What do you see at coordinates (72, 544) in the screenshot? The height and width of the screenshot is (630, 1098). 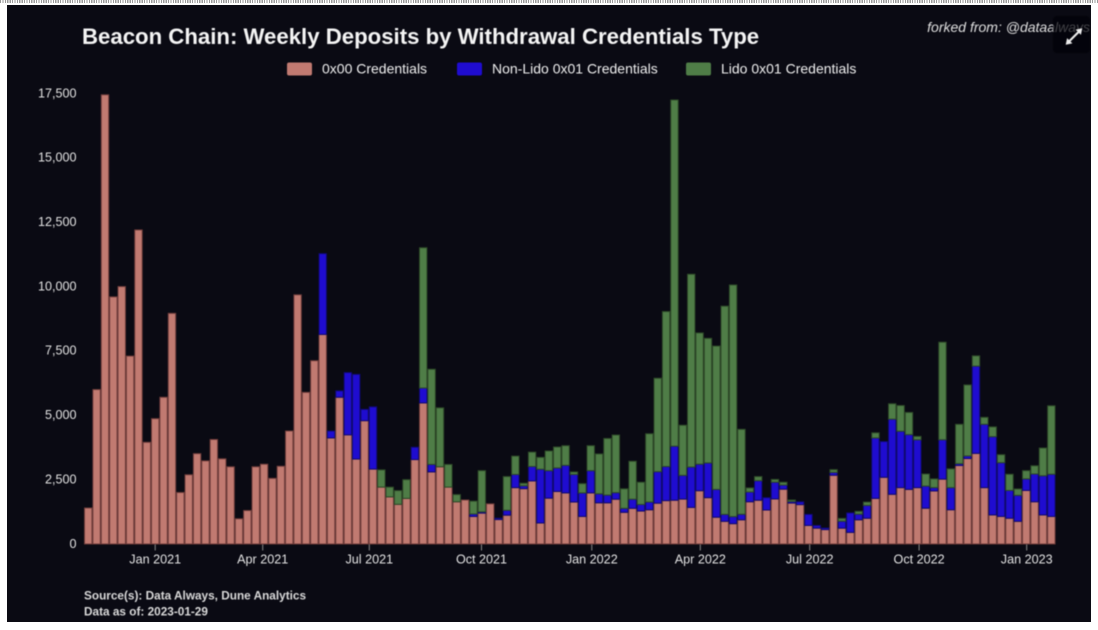 I see `svg-text: 0` at bounding box center [72, 544].